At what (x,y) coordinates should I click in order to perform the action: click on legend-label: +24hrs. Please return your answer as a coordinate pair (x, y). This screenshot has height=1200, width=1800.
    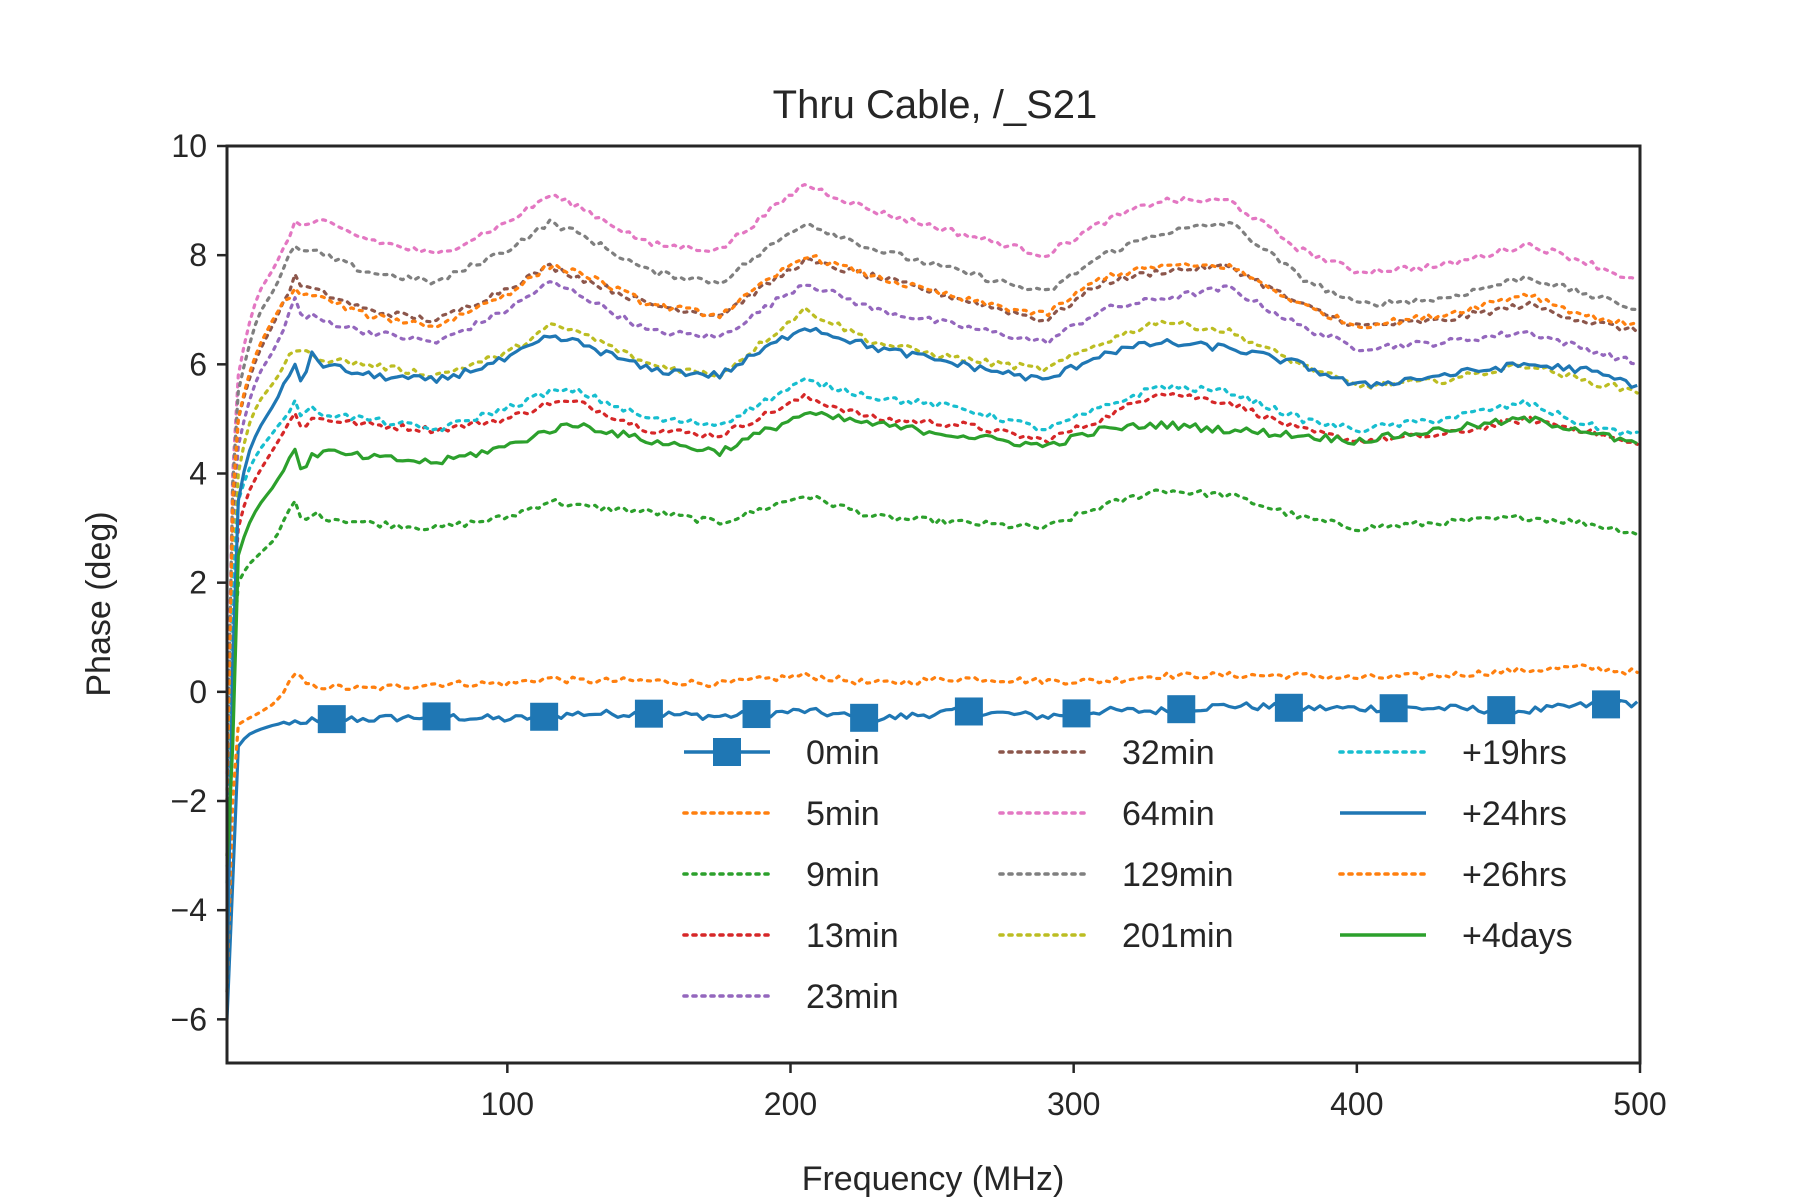
    Looking at the image, I should click on (1514, 814).